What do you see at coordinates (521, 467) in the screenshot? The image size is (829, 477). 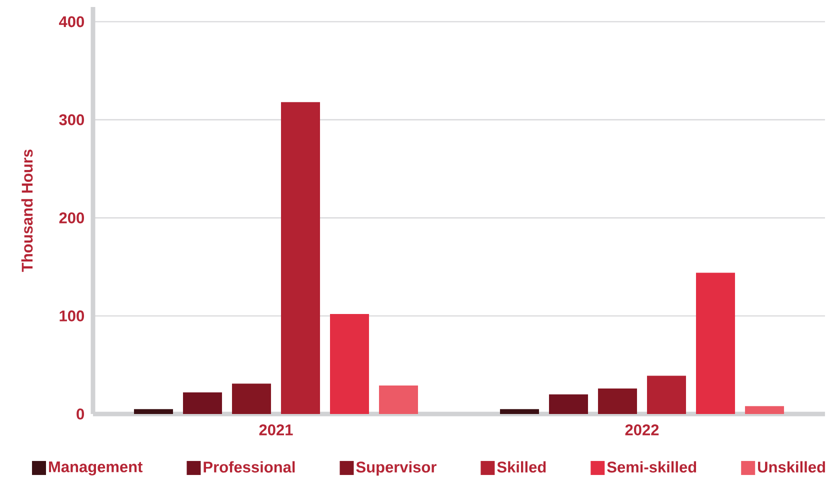 I see `legend-label: Skilled` at bounding box center [521, 467].